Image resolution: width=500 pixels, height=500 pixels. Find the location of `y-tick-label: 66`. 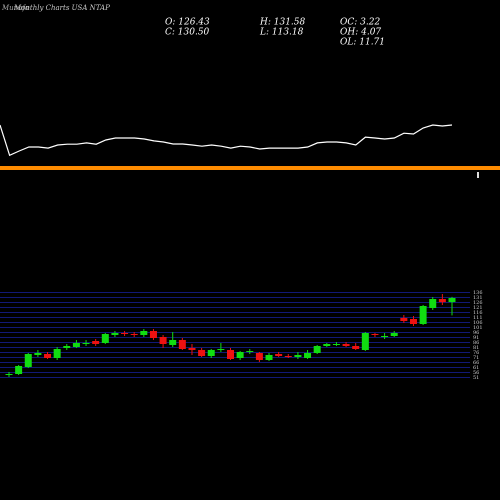

y-tick-label: 66 is located at coordinates (476, 363).